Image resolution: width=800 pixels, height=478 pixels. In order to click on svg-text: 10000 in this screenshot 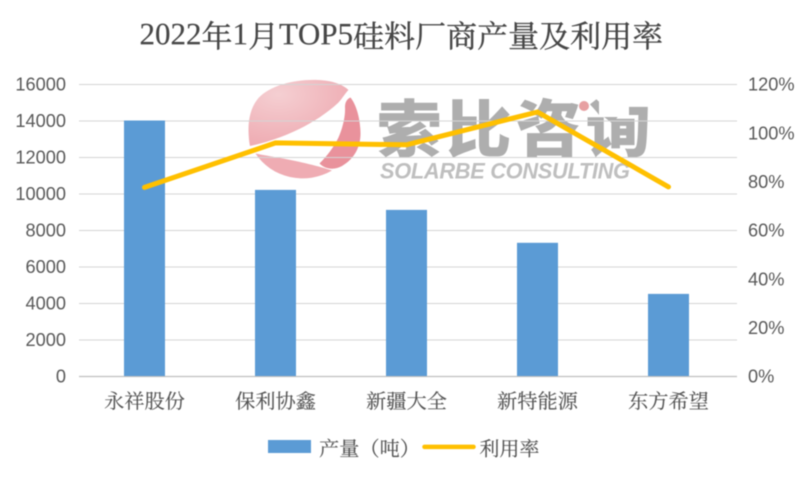, I will do `click(40, 194)`.